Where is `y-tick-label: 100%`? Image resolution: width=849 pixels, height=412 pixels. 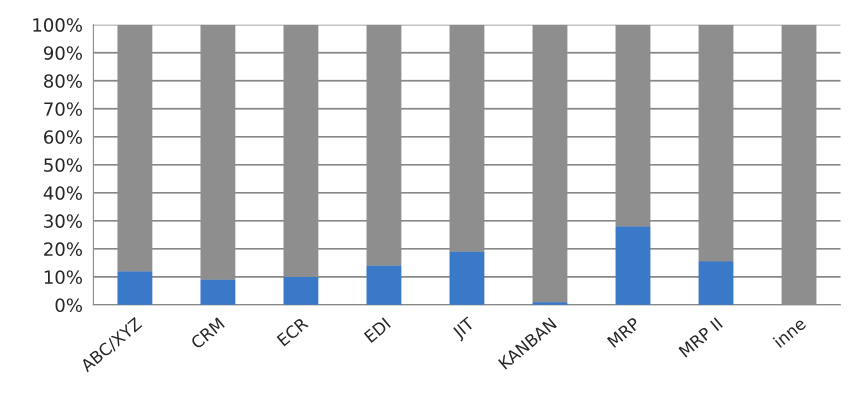
y-tick-label: 100% is located at coordinates (57, 25).